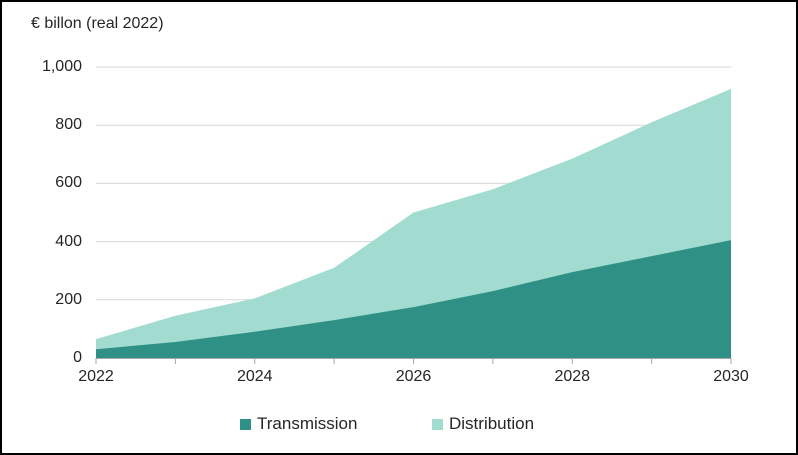 This screenshot has width=798, height=455. What do you see at coordinates (413, 376) in the screenshot?
I see `x-axis-tick-label: 2026` at bounding box center [413, 376].